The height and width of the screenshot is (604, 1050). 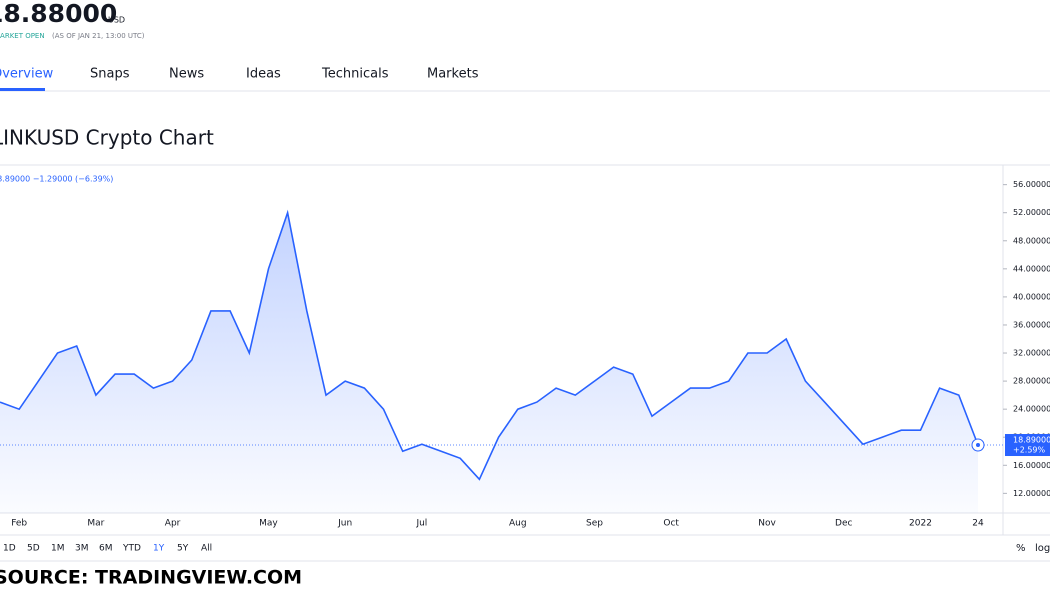 What do you see at coordinates (1031, 493) in the screenshot?
I see `y-tick-label: 12.00000` at bounding box center [1031, 493].